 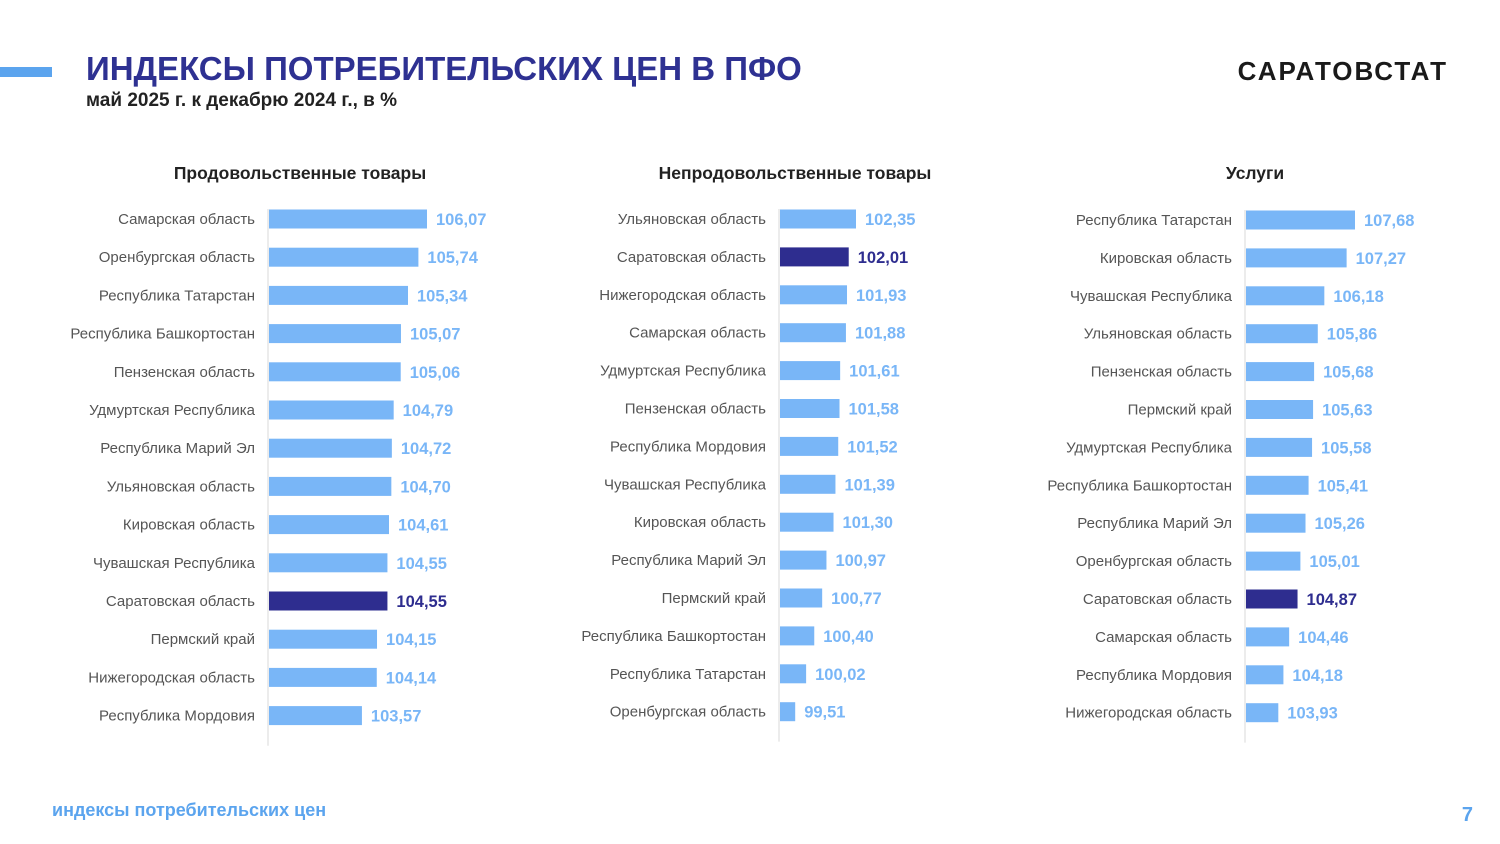 What do you see at coordinates (423, 526) in the screenshot?
I see `value-label: 104,61` at bounding box center [423, 526].